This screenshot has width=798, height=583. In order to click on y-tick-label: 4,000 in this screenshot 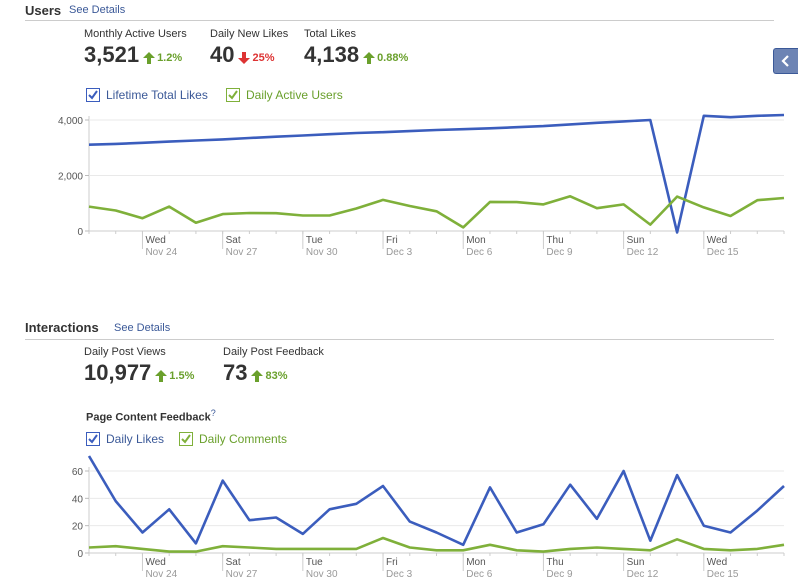, I will do `click(70, 121)`.